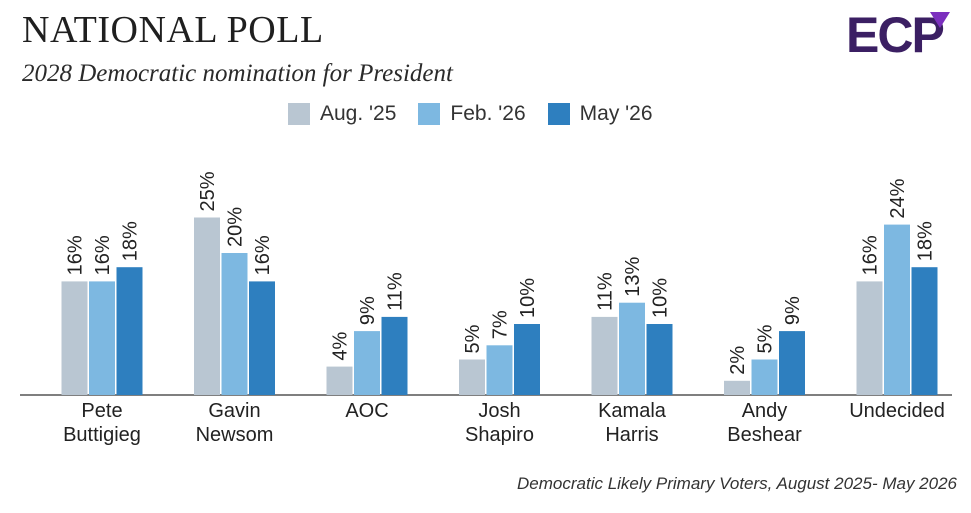 The width and height of the screenshot is (971, 513). What do you see at coordinates (898, 198) in the screenshot?
I see `data-label: 24%` at bounding box center [898, 198].